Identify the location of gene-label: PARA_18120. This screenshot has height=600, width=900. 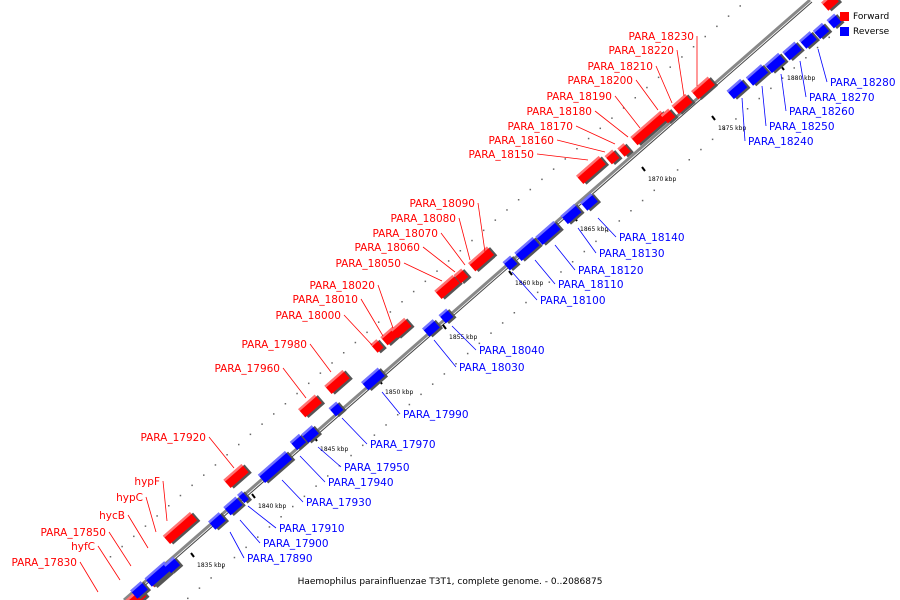
(611, 271).